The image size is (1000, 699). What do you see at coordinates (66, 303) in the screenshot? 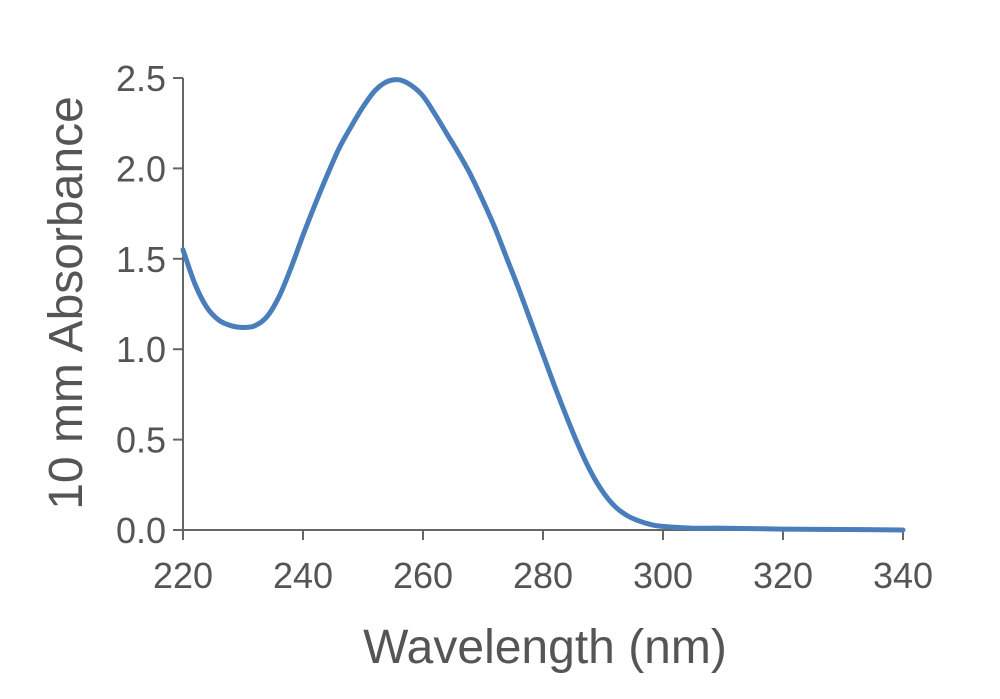
I see `y-axis-title: 10 mm Absorbance` at bounding box center [66, 303].